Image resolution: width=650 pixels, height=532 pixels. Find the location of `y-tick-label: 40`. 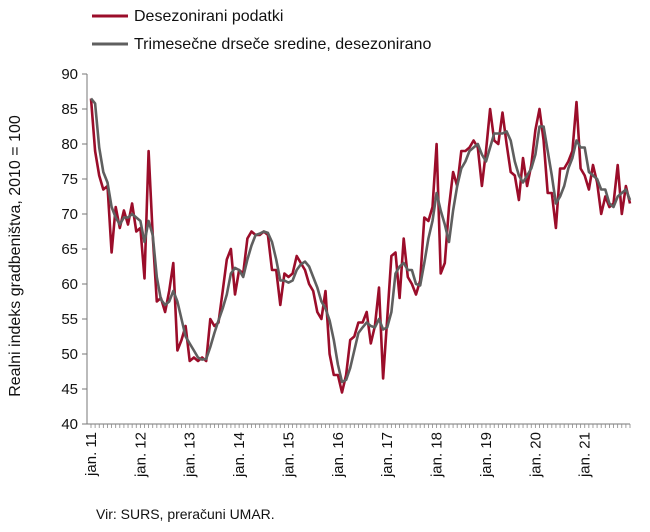

y-tick-label: 40 is located at coordinates (69, 424).